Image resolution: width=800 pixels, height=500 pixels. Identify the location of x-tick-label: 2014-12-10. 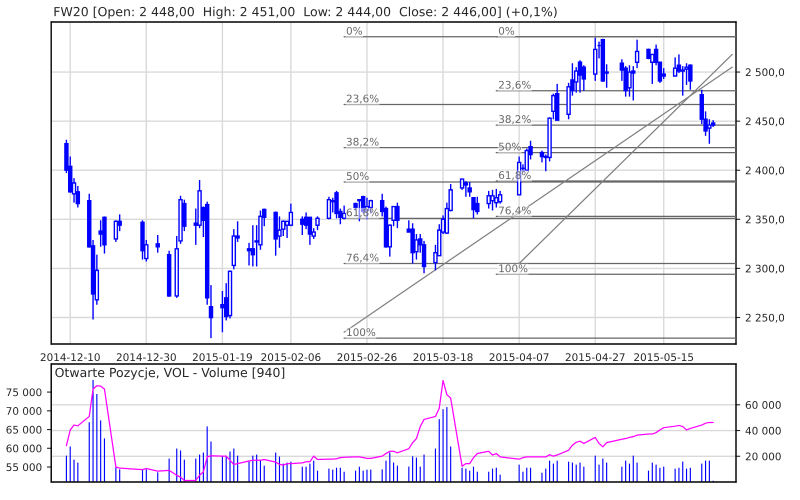
(70, 357).